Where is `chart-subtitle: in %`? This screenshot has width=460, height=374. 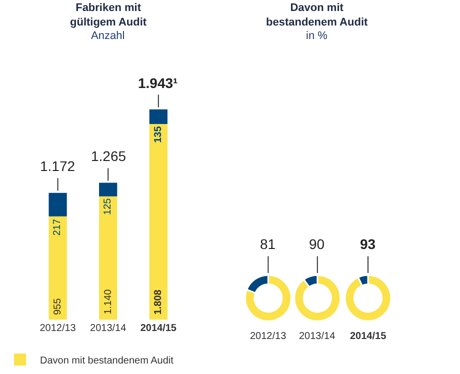 chart-subtitle: in % is located at coordinates (317, 36).